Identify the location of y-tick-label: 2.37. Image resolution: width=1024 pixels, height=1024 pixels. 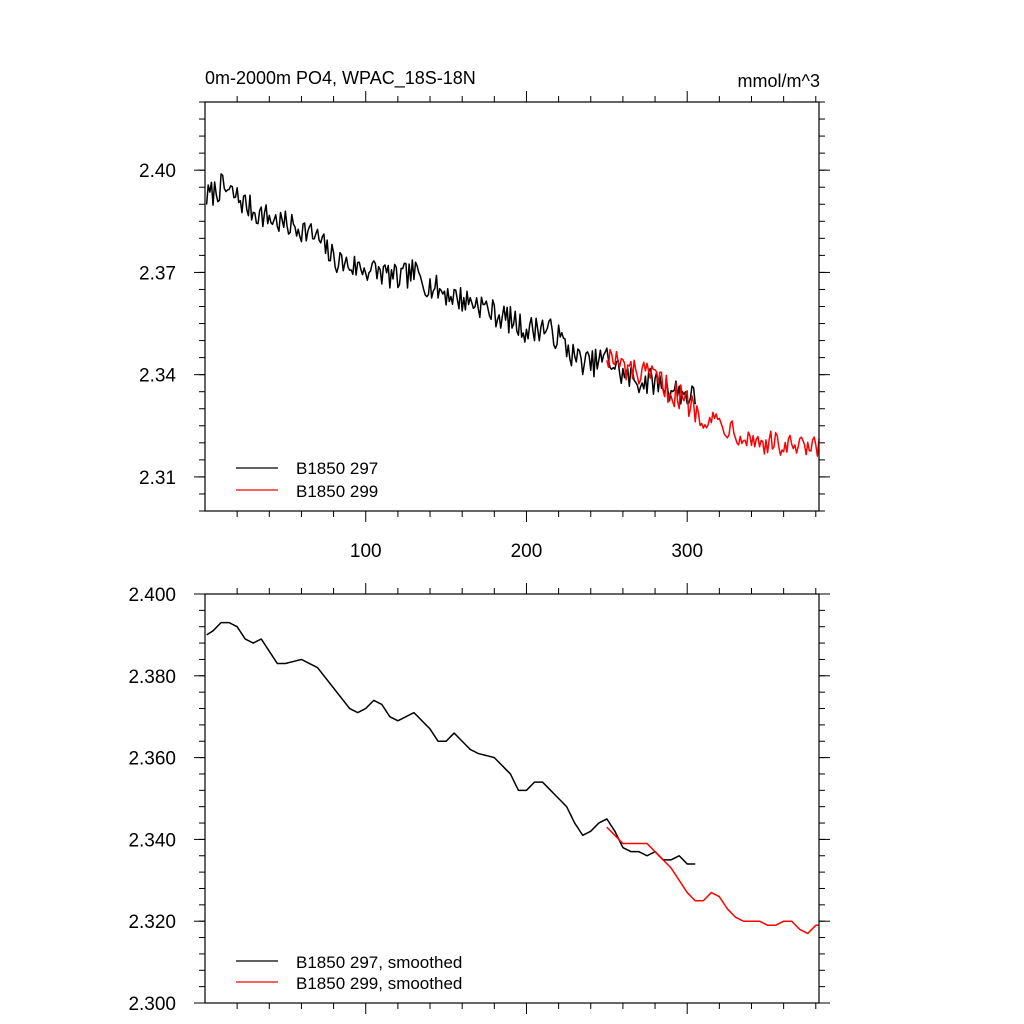
(157, 273).